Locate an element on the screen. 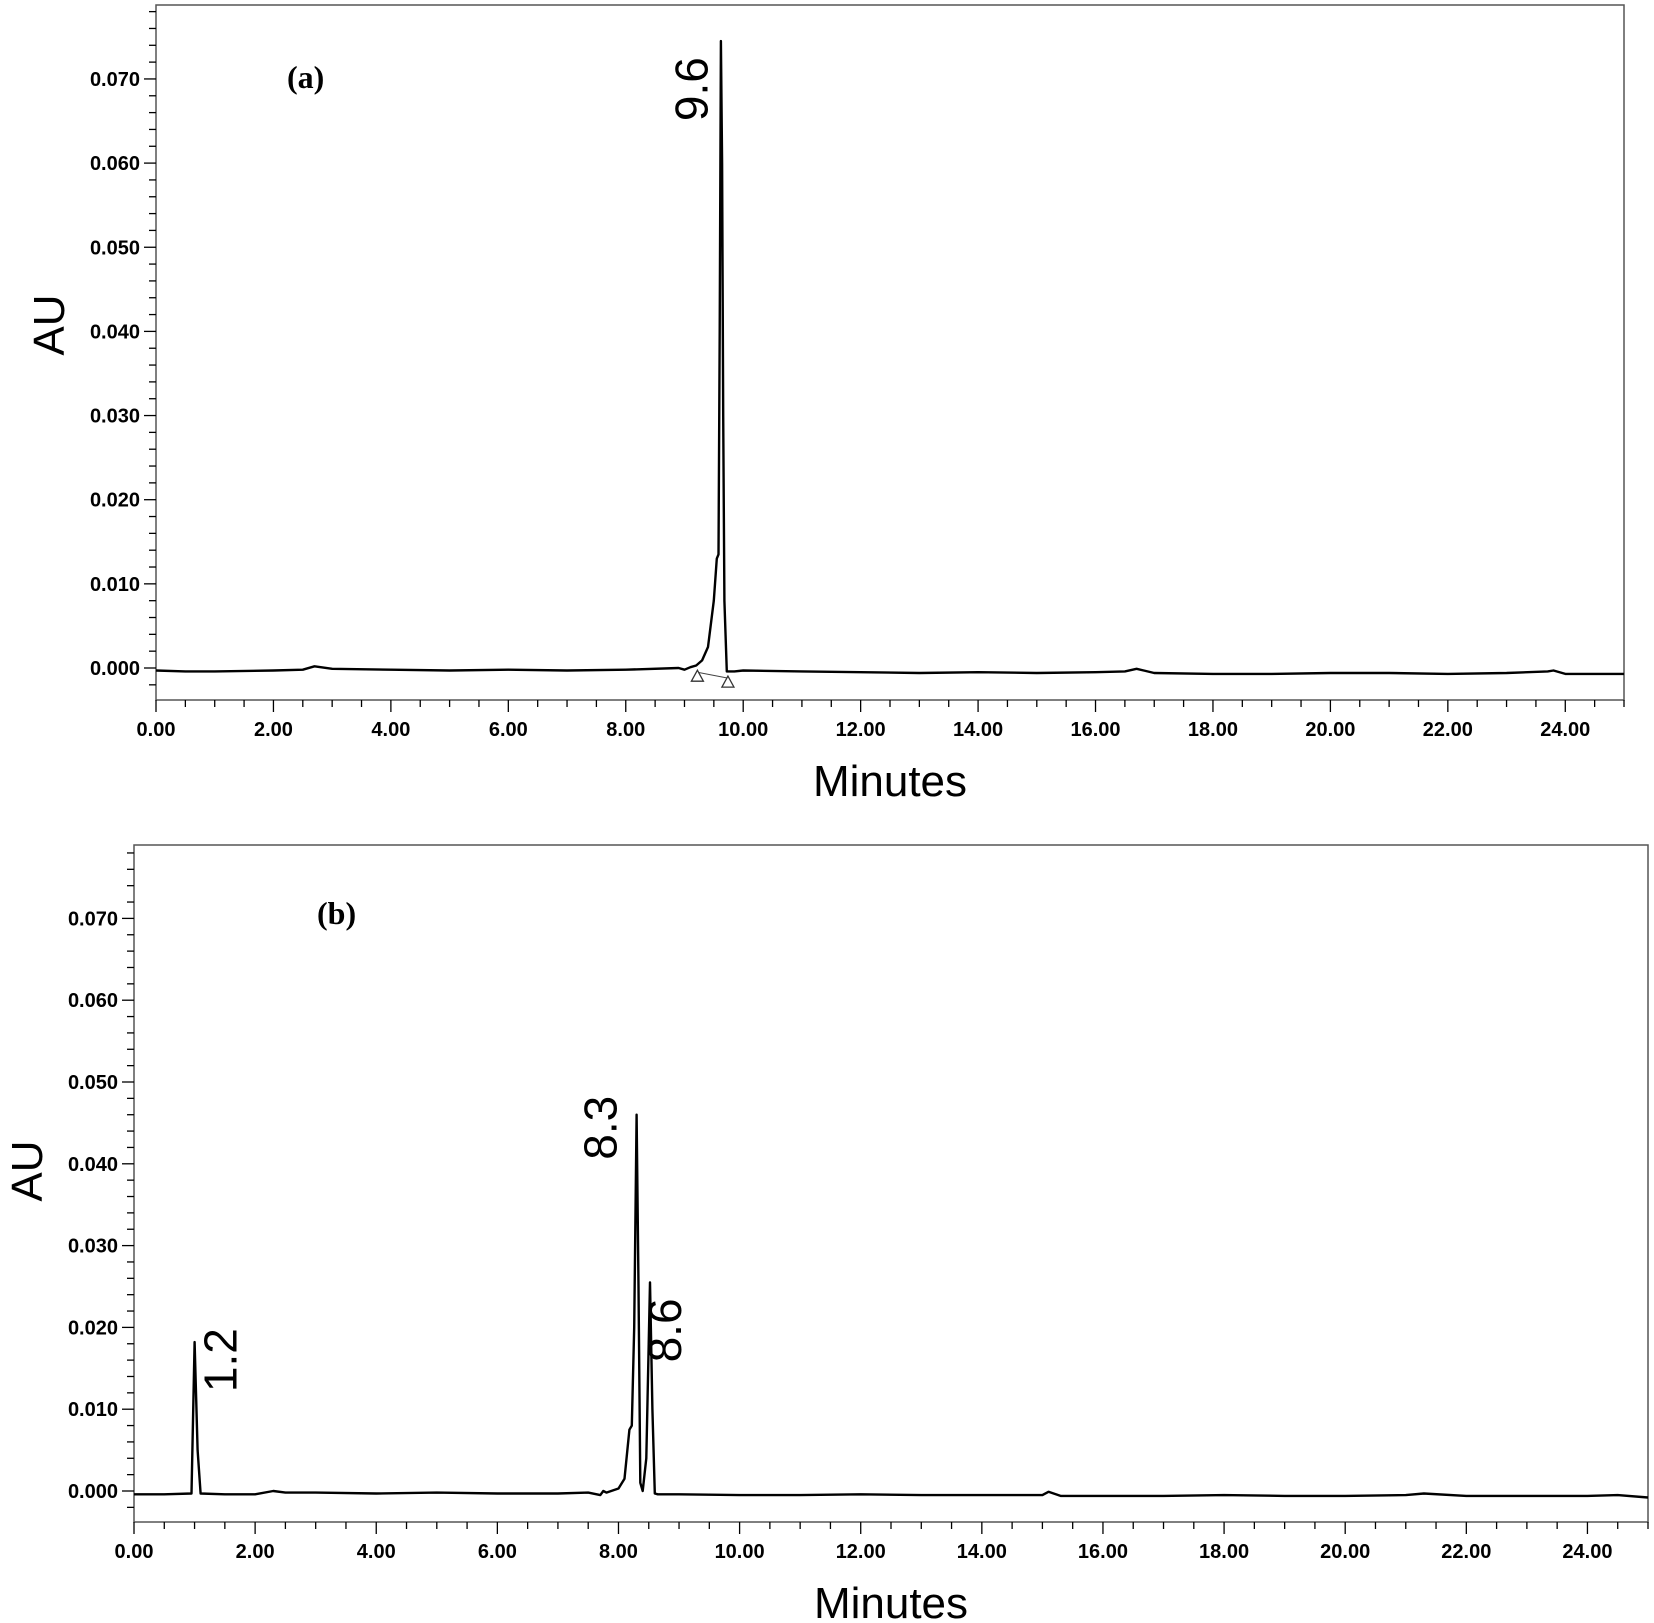 This screenshot has width=1654, height=1623. panel-label: (b) is located at coordinates (336, 913).